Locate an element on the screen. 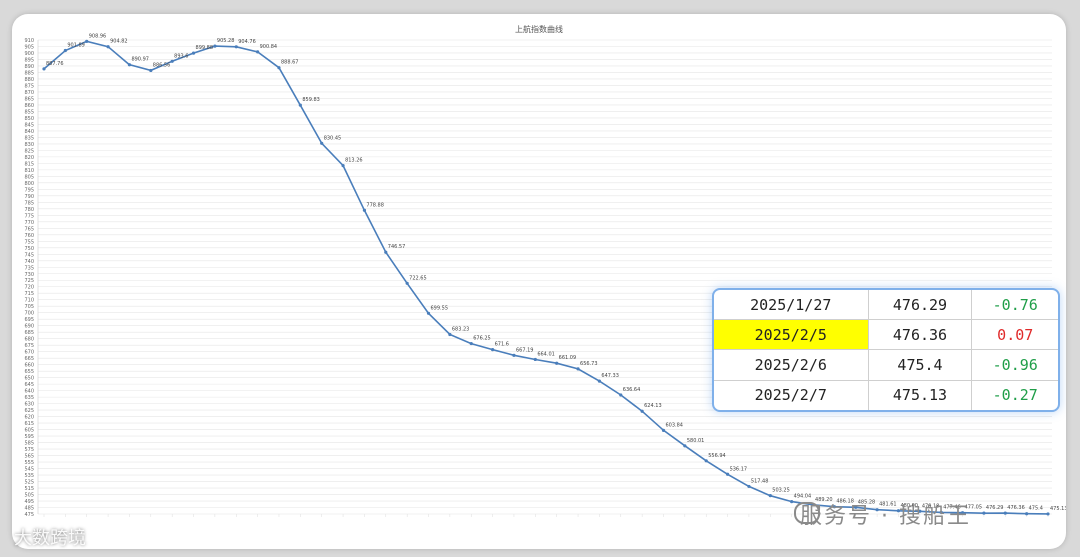  y-tick-label: 535 is located at coordinates (29, 476).